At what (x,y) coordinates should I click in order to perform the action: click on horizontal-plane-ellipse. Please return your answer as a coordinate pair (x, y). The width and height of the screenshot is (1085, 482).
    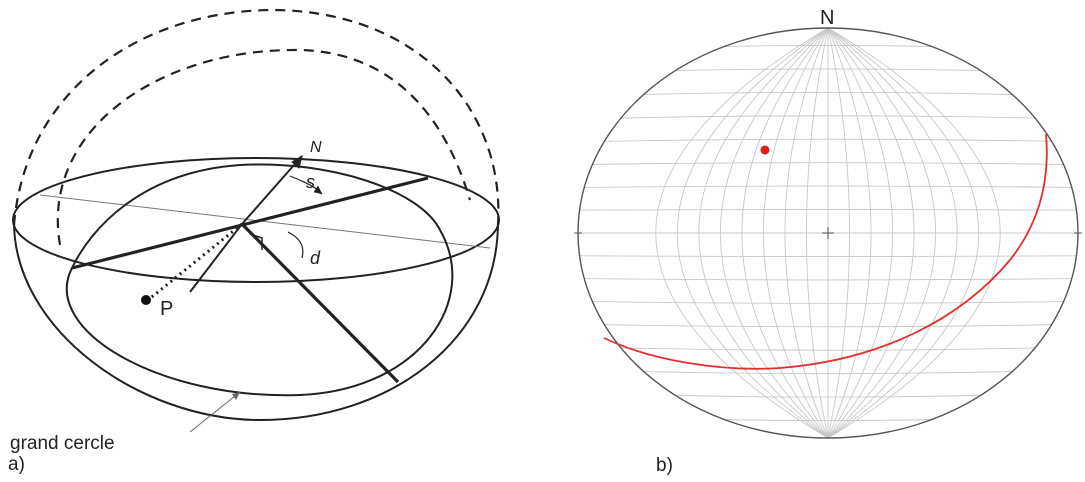
    Looking at the image, I should click on (256, 220).